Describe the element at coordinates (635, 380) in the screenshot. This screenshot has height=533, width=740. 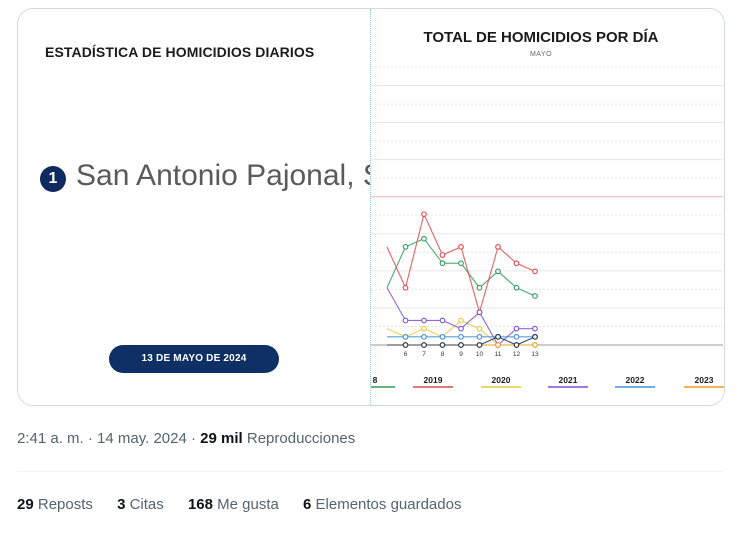
I see `legend-label: 2022` at that location.